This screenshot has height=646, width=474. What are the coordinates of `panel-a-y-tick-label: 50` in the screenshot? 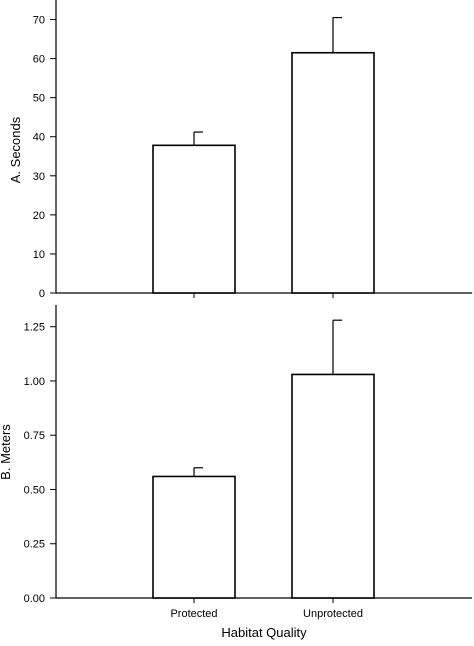 It's located at (39, 99).